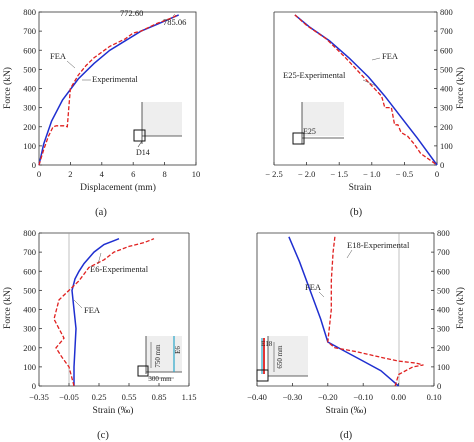 This screenshot has width=474, height=442. I want to click on annotation-d-fea: FEA, so click(313, 287).